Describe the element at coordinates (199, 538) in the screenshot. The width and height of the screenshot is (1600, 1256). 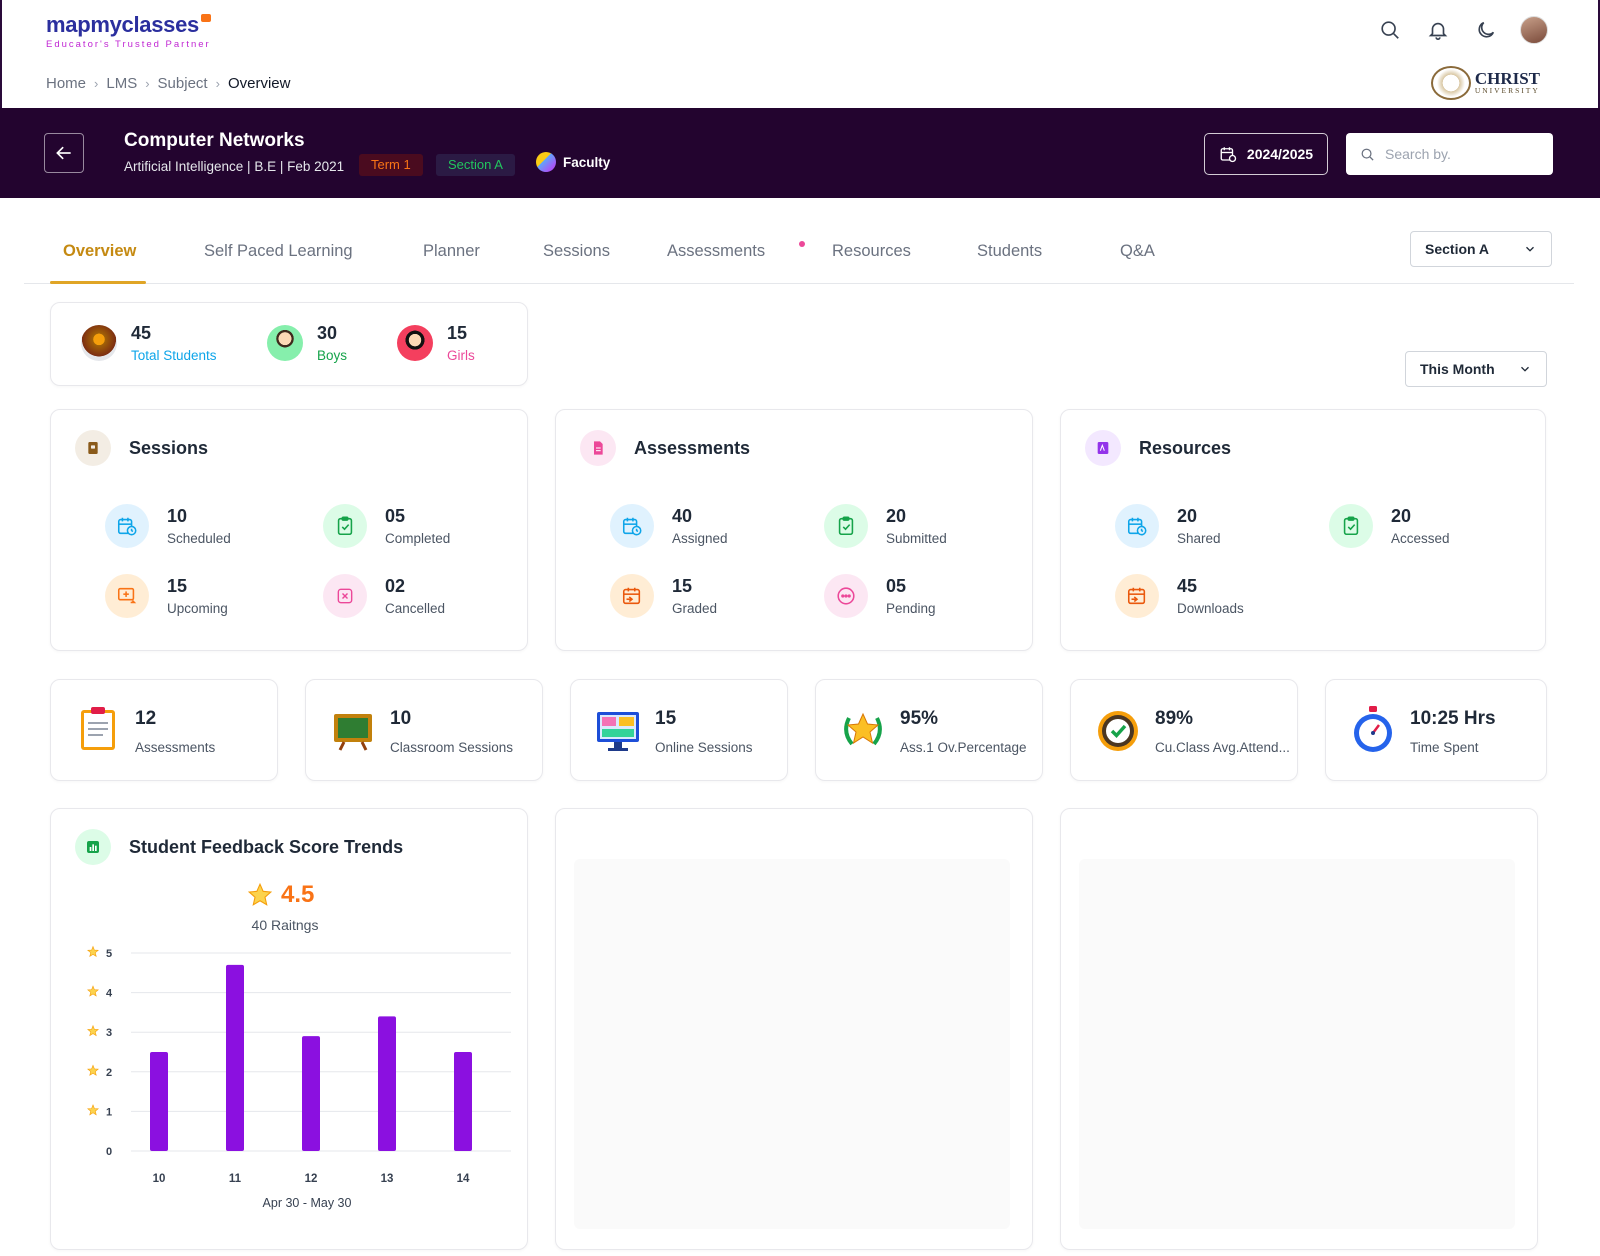
I see `scheduled-label: Scheduled` at that location.